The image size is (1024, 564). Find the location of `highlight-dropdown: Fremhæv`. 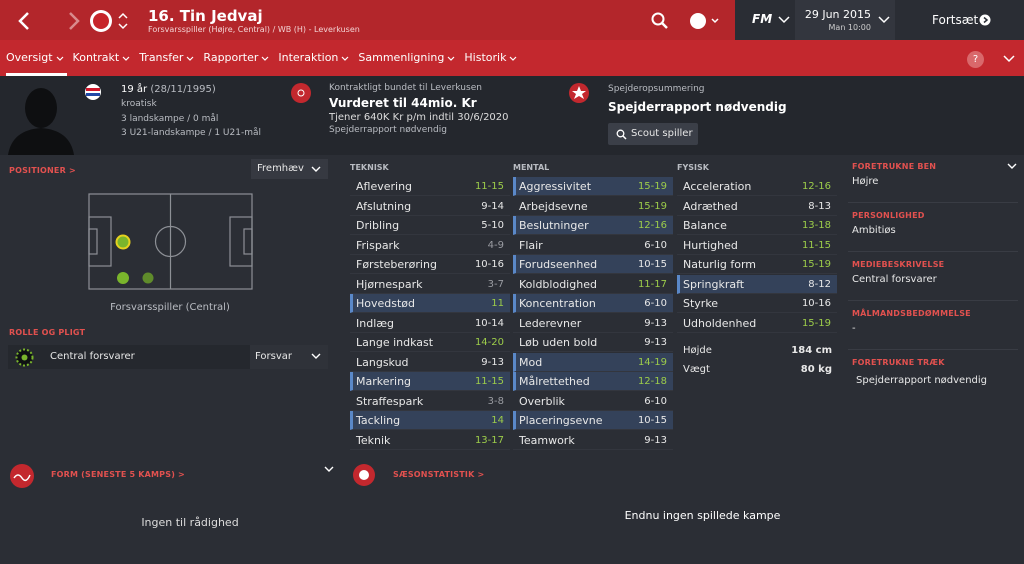

highlight-dropdown: Fremhæv is located at coordinates (289, 169).